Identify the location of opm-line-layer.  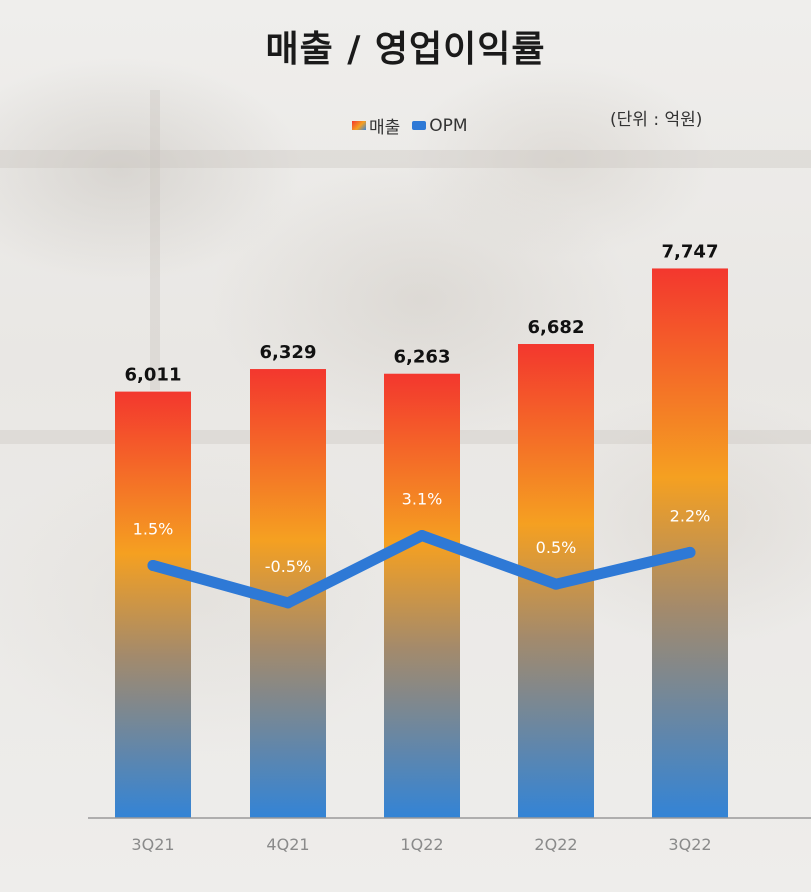
(421, 569).